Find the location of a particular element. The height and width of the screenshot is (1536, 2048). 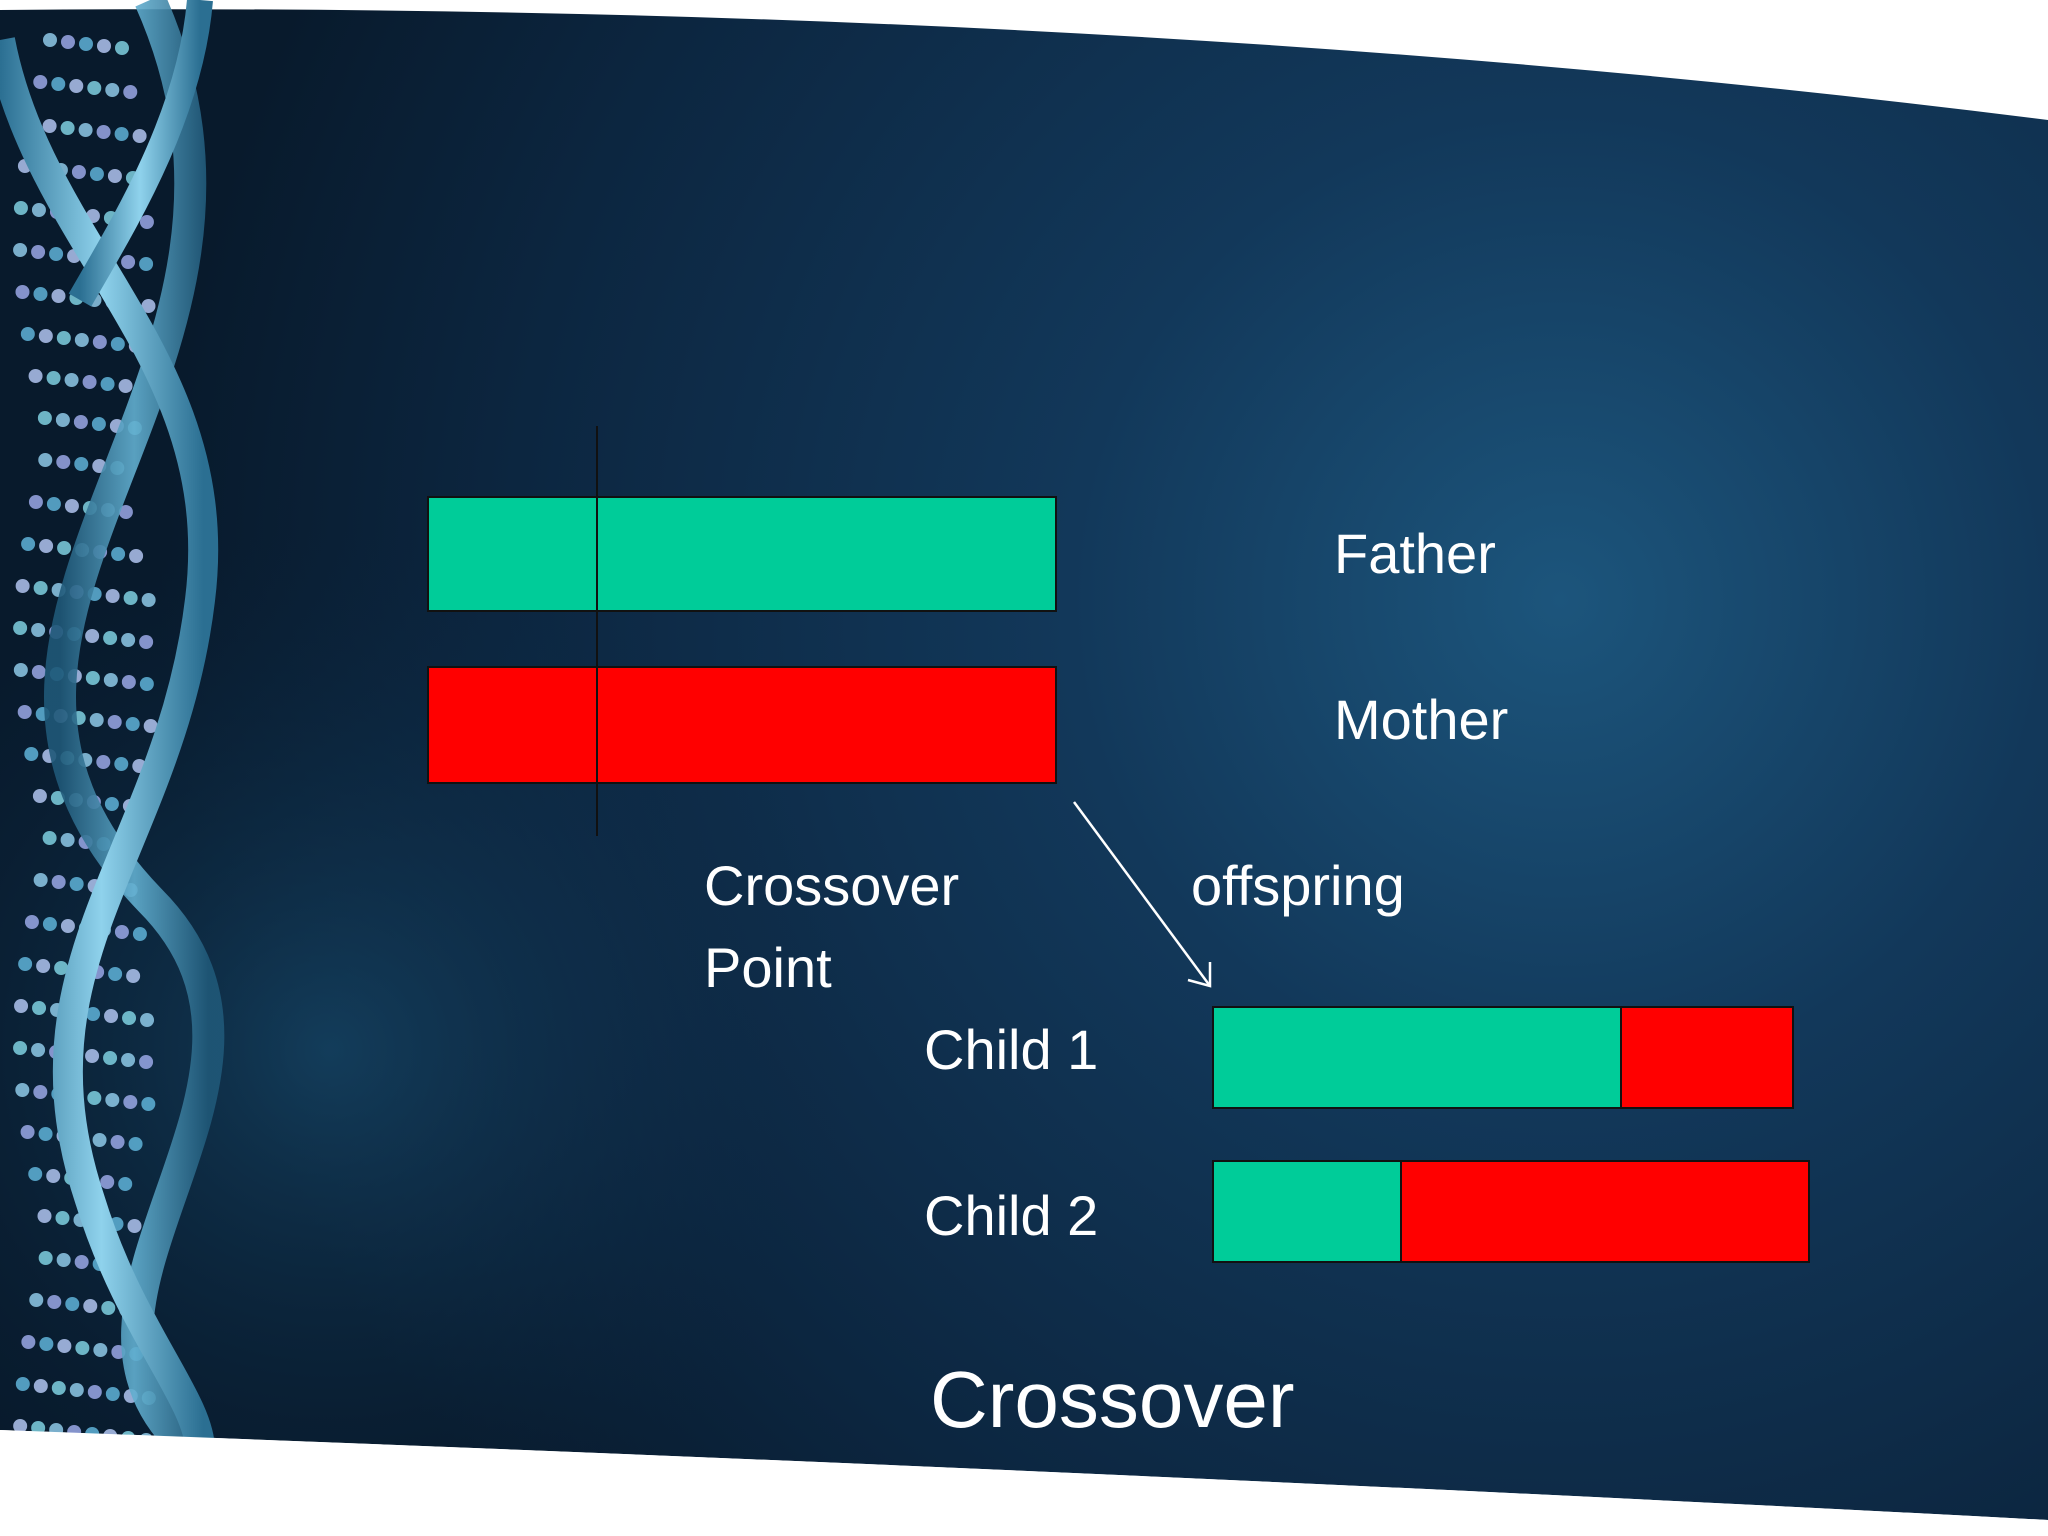

child1-mother-segment is located at coordinates (1706, 1057).